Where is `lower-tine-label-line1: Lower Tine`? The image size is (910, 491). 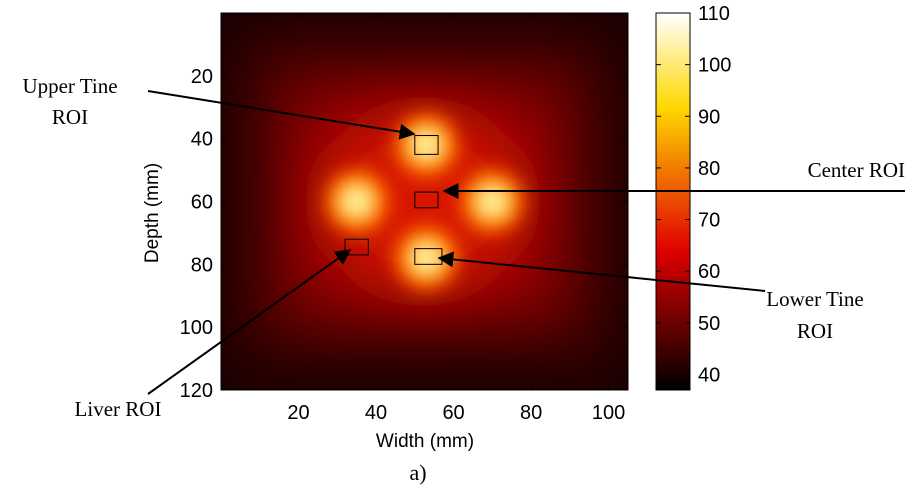 lower-tine-label-line1: Lower Tine is located at coordinates (814, 299).